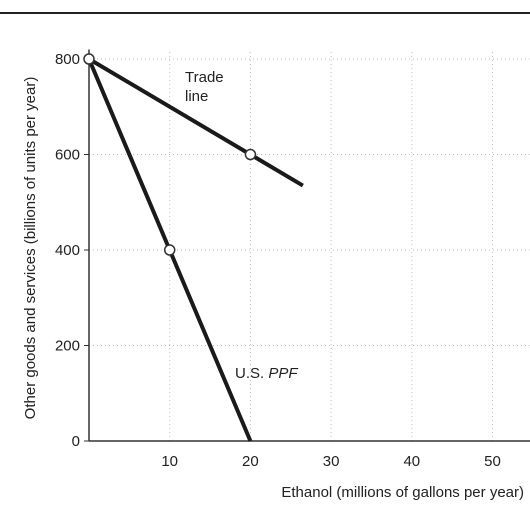 This screenshot has width=530, height=506. I want to click on x-tick-label-40: 40, so click(411, 461).